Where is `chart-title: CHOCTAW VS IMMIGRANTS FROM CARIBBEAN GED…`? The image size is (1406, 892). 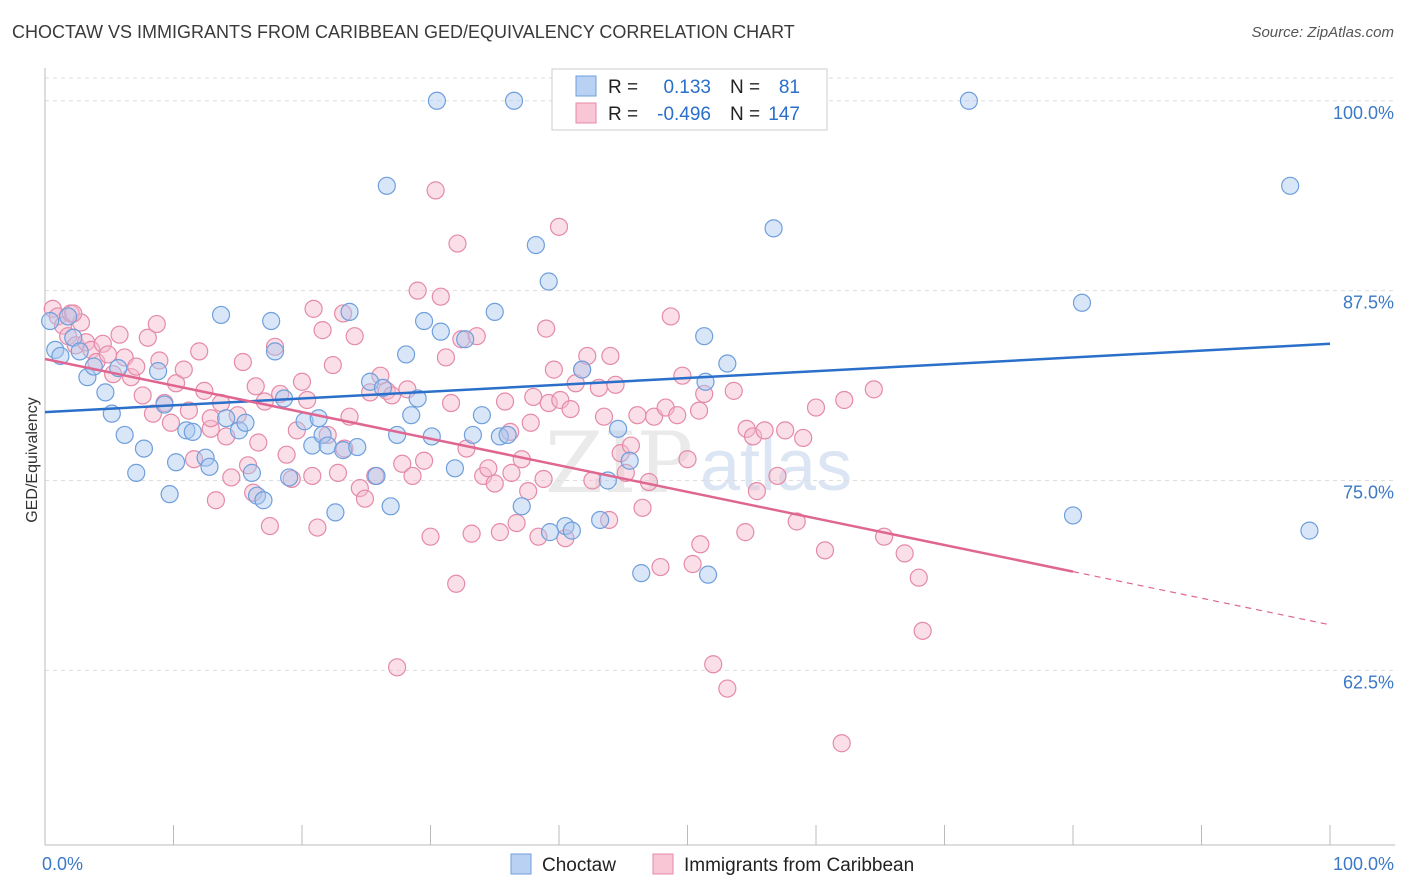 chart-title: CHOCTAW VS IMMIGRANTS FROM CARIBBEAN GED… is located at coordinates (403, 32).